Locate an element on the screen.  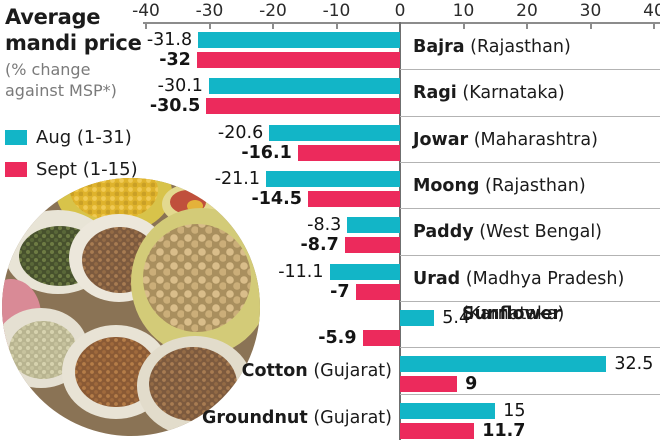
legend-swatch-sept is located at coordinates (16, 169).